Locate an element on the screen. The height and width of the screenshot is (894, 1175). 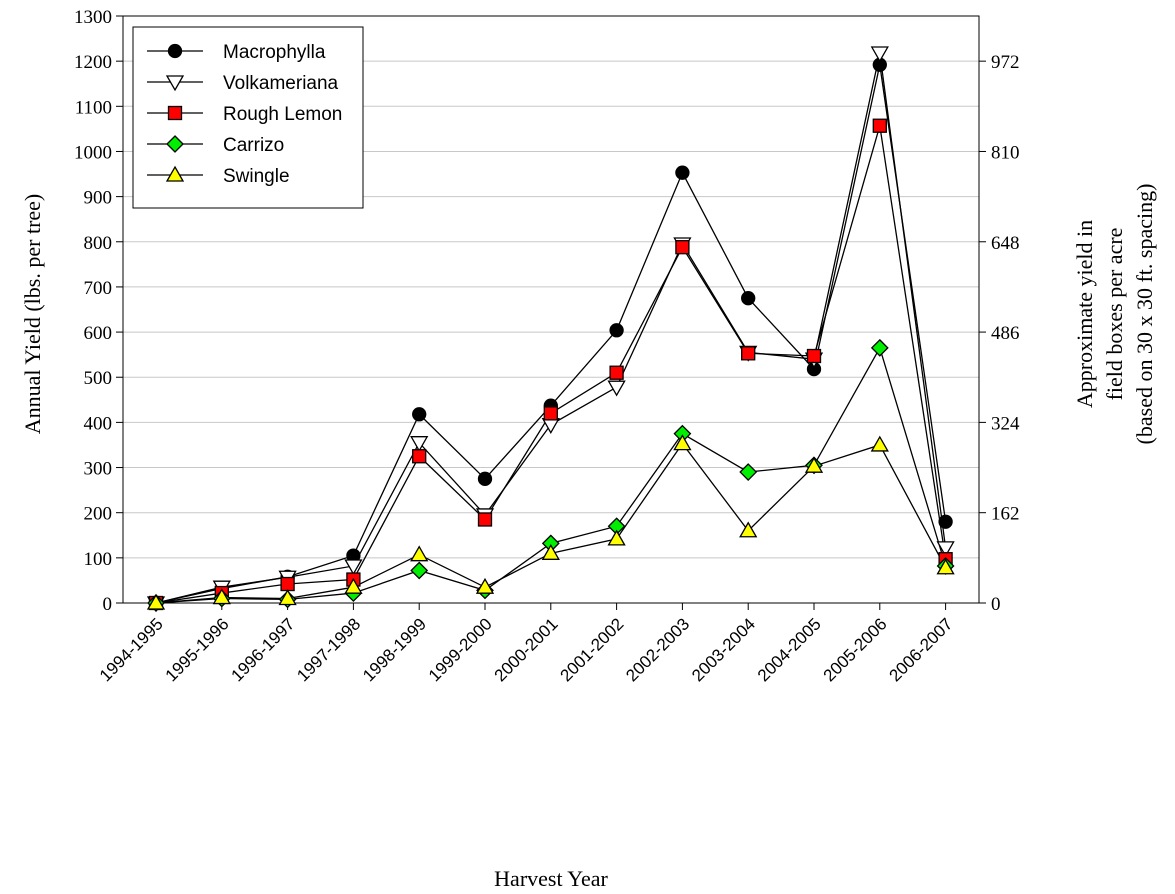
x-tick-label: 2003-2004 is located at coordinates (723, 649).